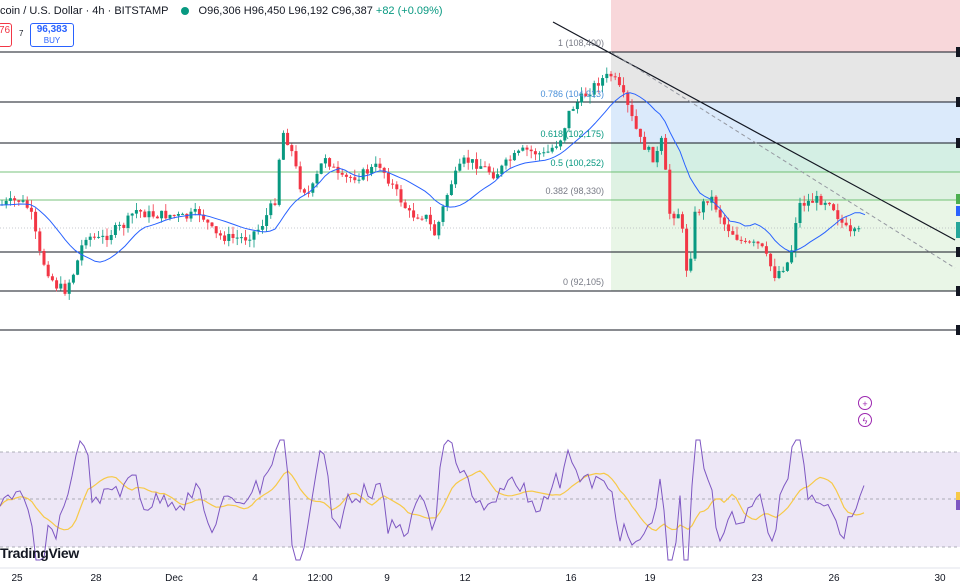 The width and height of the screenshot is (960, 588). I want to click on current-price-mark, so click(958, 230).